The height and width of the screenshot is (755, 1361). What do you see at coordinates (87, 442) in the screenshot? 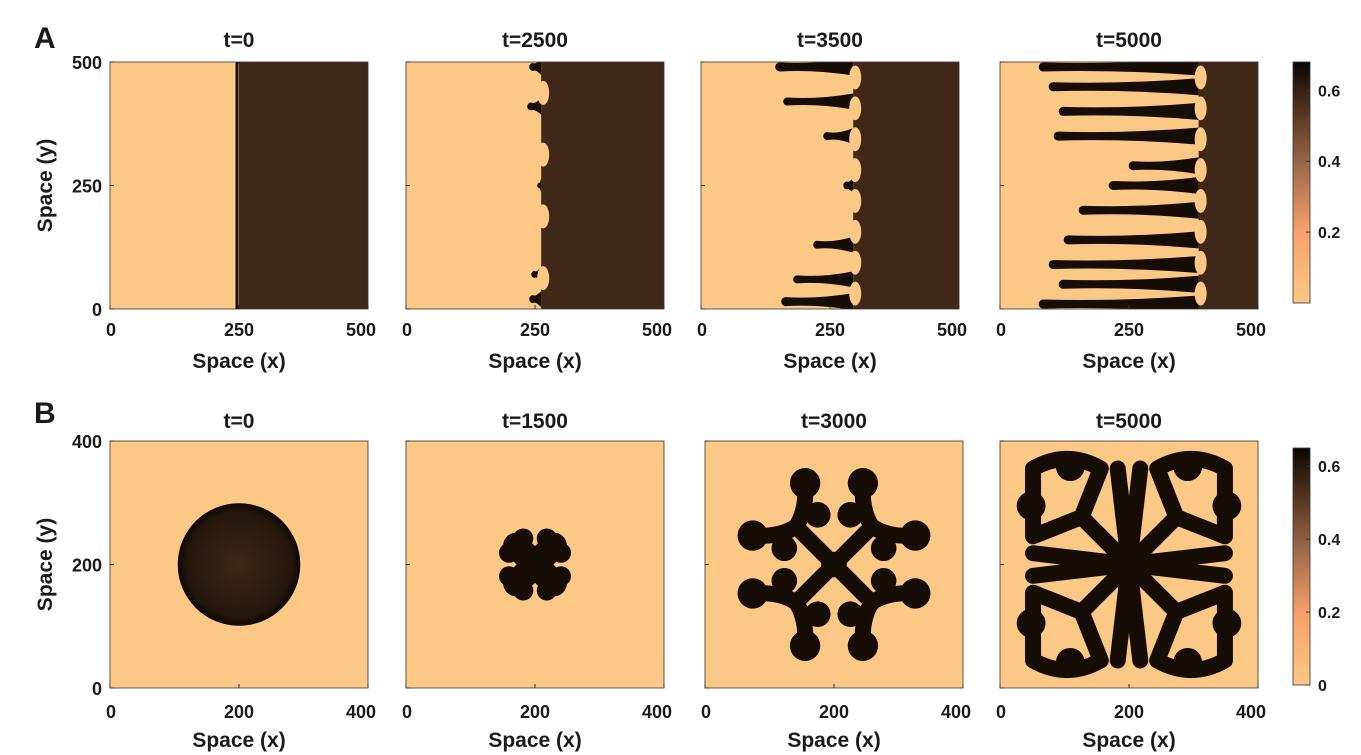
I see `y-tick-label: 400` at bounding box center [87, 442].